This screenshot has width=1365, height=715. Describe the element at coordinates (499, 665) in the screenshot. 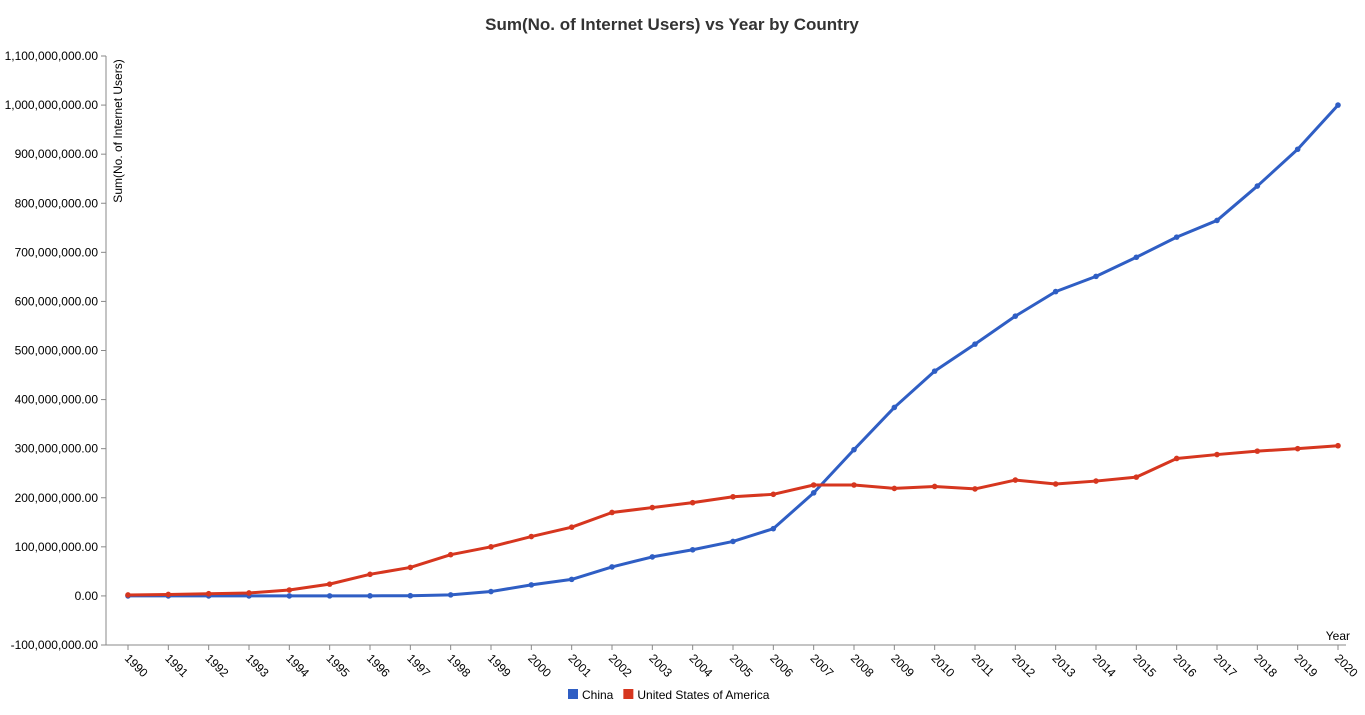

I see `x-tick-label: 1999` at that location.